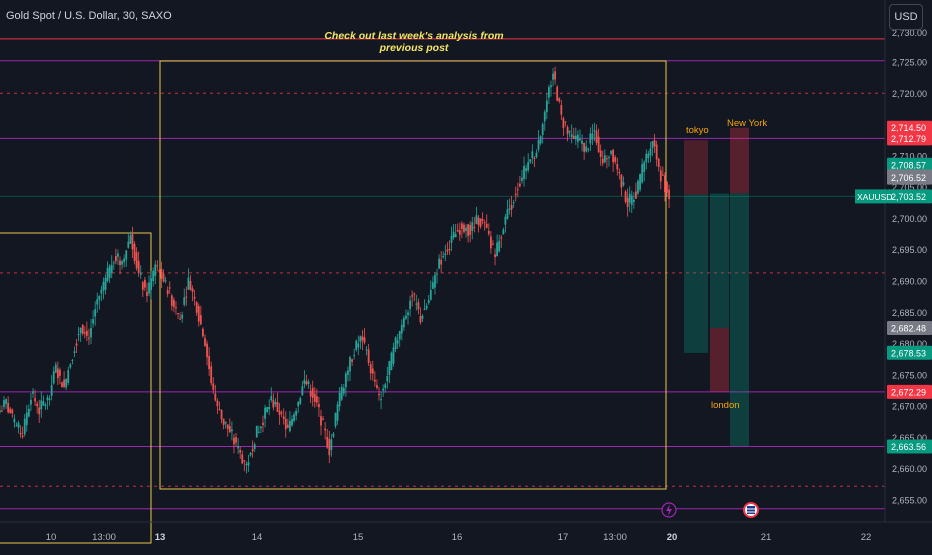 The image size is (932, 555). What do you see at coordinates (358, 537) in the screenshot?
I see `time-tick-label: 15` at bounding box center [358, 537].